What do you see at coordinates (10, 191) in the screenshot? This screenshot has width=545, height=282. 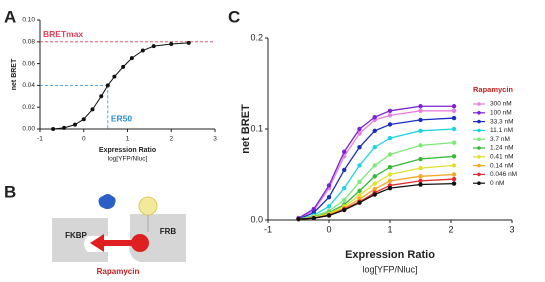 I see `panel-label: B` at bounding box center [10, 191].